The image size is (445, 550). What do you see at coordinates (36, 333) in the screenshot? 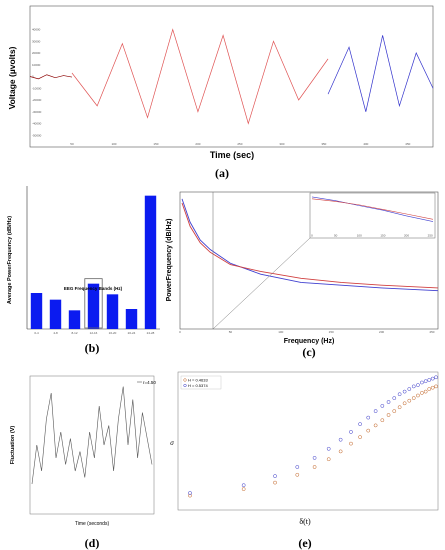
I see `panel-b-x-tick: 0-4` at bounding box center [36, 333].